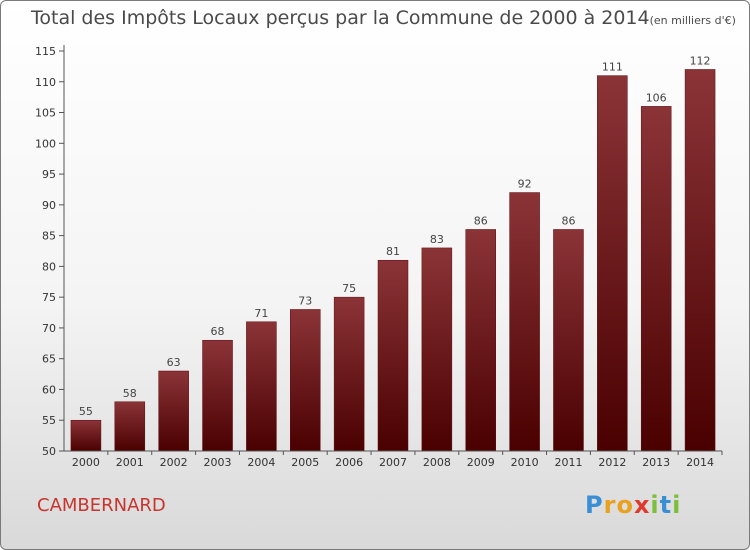 This screenshot has width=750, height=550. What do you see at coordinates (49, 328) in the screenshot?
I see `y-tick-label: 70` at bounding box center [49, 328].